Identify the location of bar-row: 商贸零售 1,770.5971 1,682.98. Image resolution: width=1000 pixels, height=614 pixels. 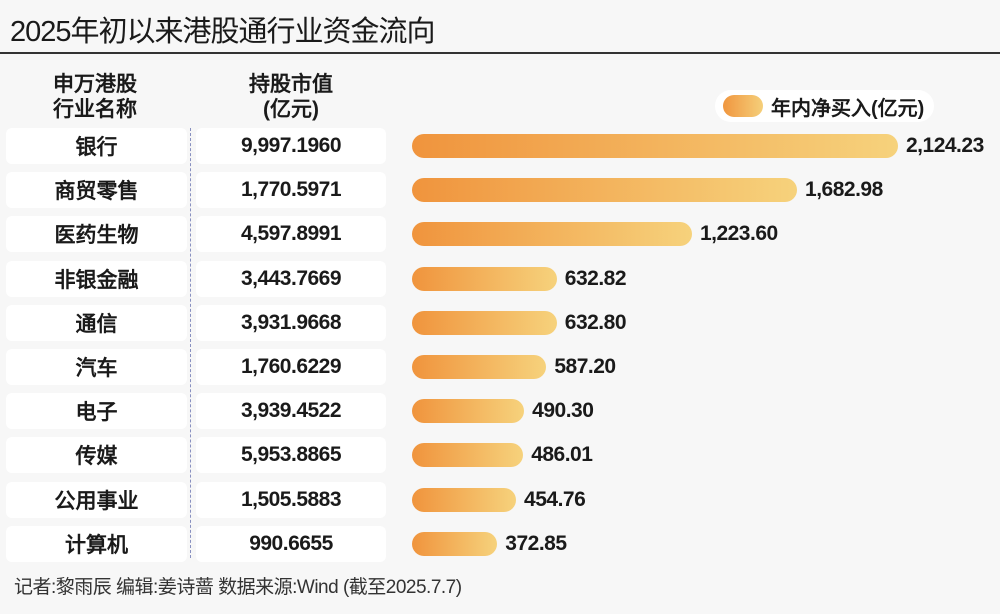
(500, 190).